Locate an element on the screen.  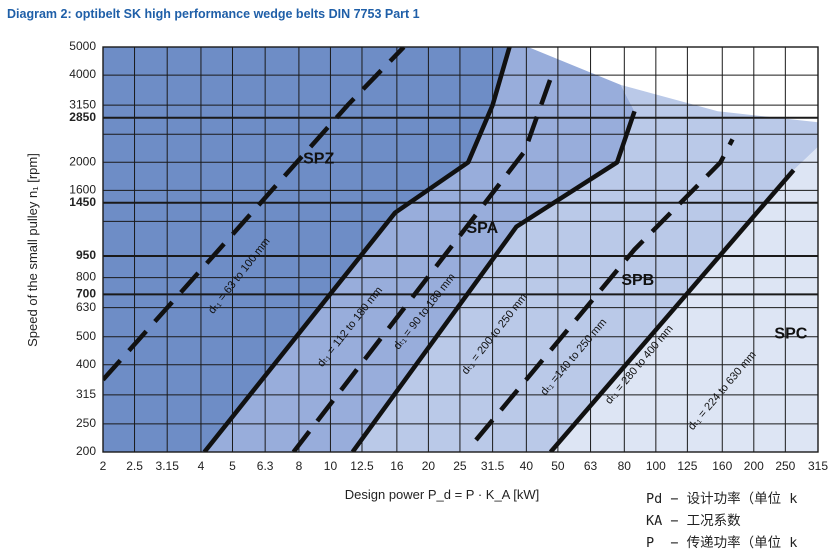
x-tick-label: 3.15 is located at coordinates (168, 466).